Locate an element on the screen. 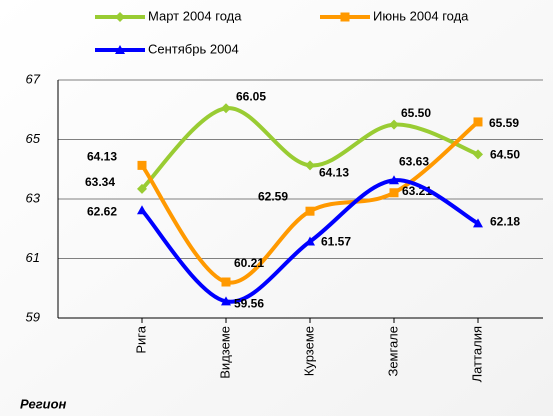 The height and width of the screenshot is (416, 553). x-tick-label: Латталия is located at coordinates (476, 354).